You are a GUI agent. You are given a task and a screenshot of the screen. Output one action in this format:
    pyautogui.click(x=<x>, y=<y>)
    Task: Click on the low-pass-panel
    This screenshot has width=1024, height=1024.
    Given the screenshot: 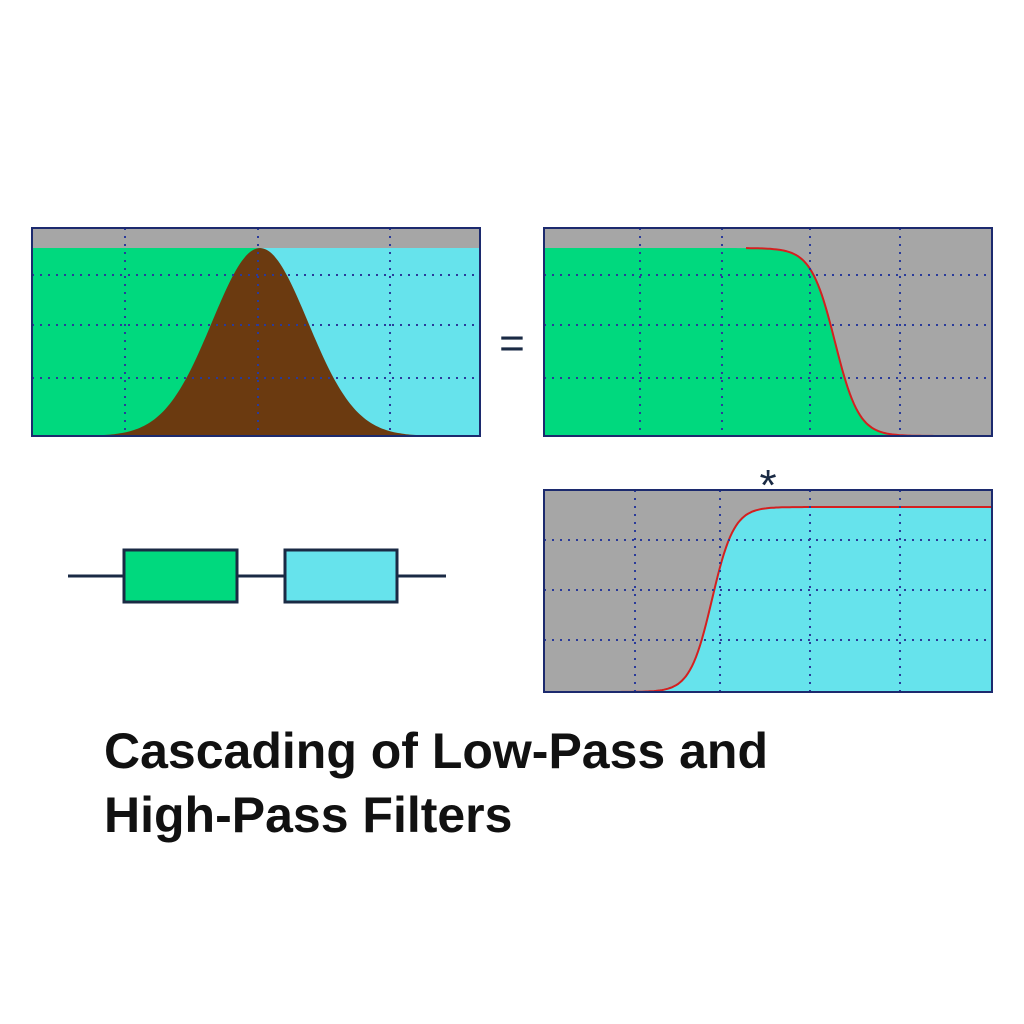 What is the action you would take?
    pyautogui.click(x=768, y=332)
    